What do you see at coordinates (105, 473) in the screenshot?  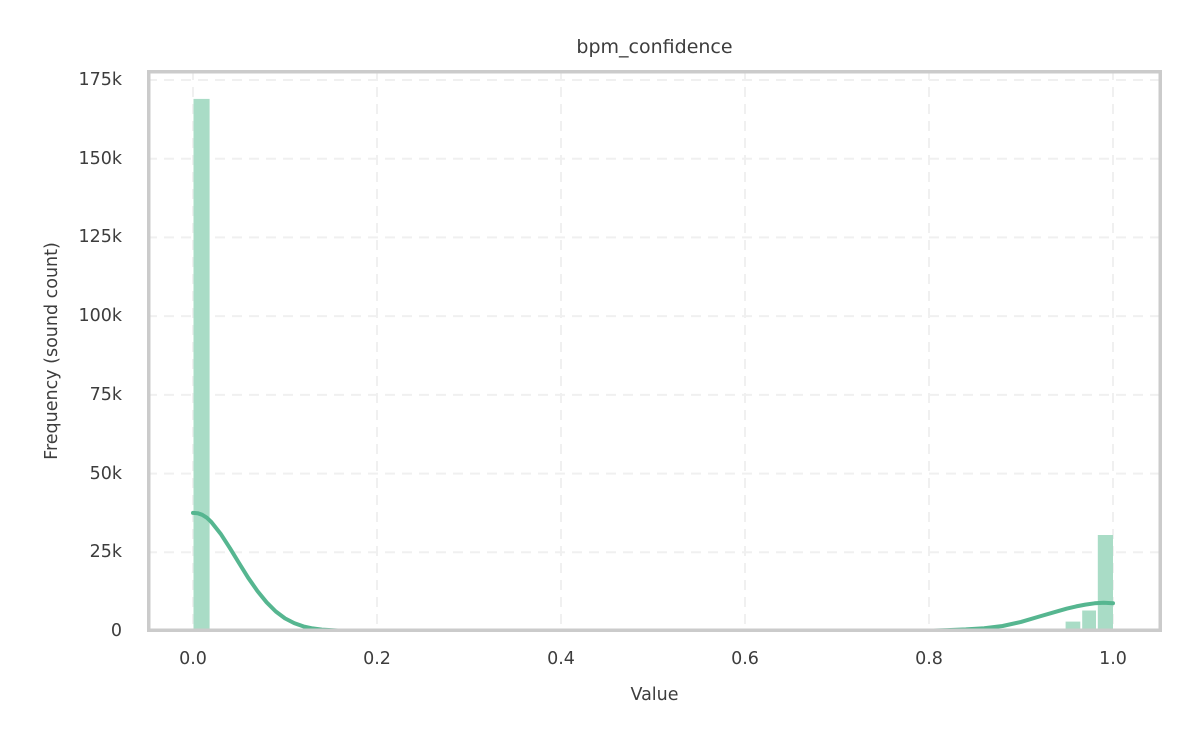 I see `y-tick-label: 50k` at bounding box center [105, 473].